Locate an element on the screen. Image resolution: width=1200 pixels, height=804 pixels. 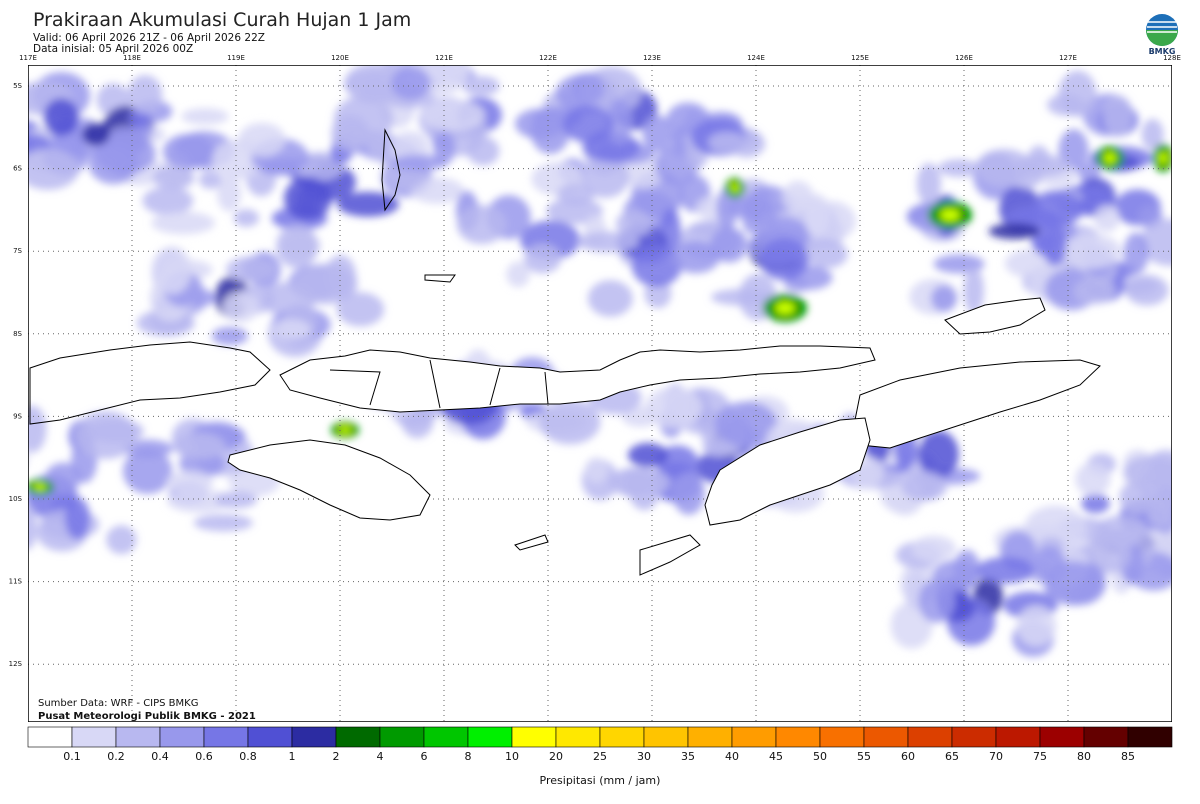
lon-label: 117E is located at coordinates (28, 58).